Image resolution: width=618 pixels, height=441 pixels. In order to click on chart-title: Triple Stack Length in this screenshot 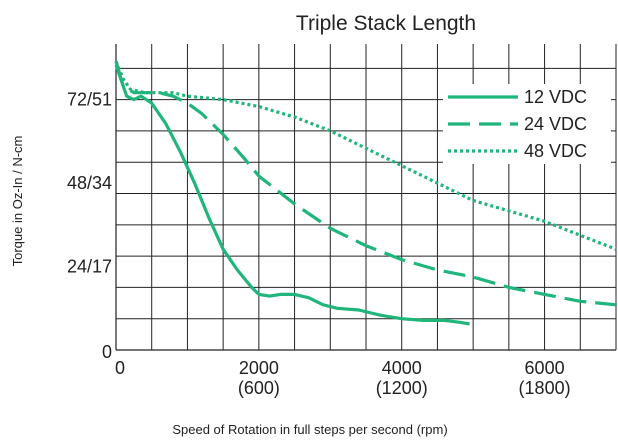, I will do `click(386, 23)`.